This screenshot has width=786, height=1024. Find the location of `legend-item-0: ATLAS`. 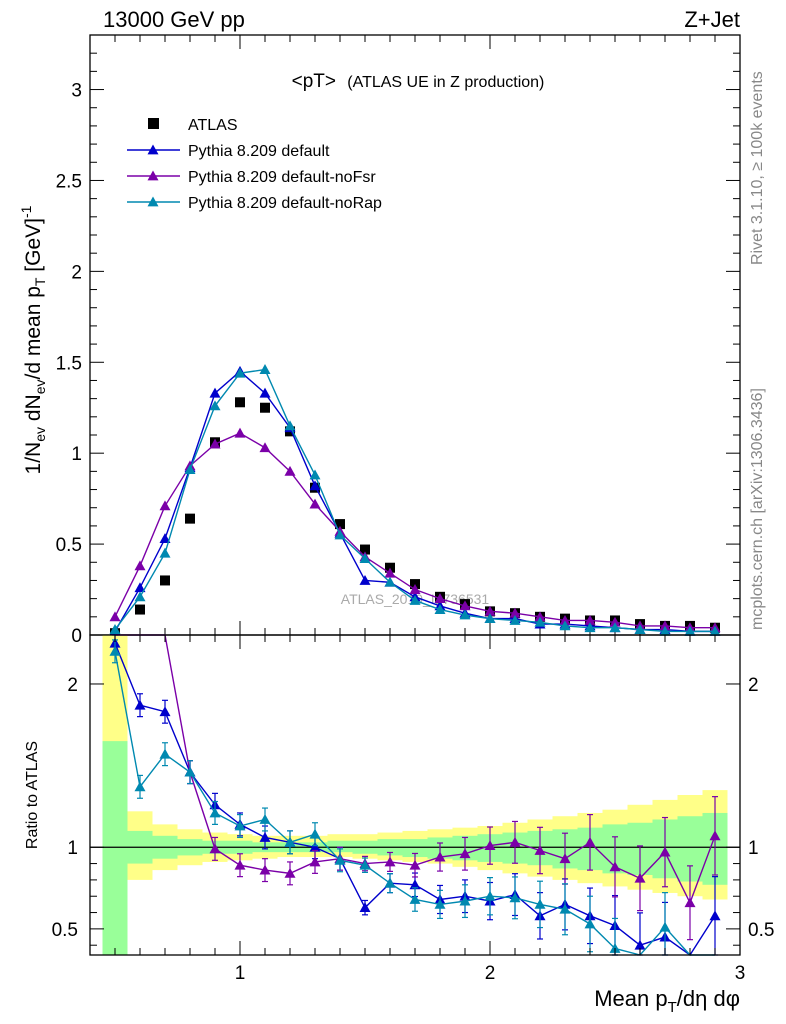

legend-item-0: ATLAS is located at coordinates (193, 125).